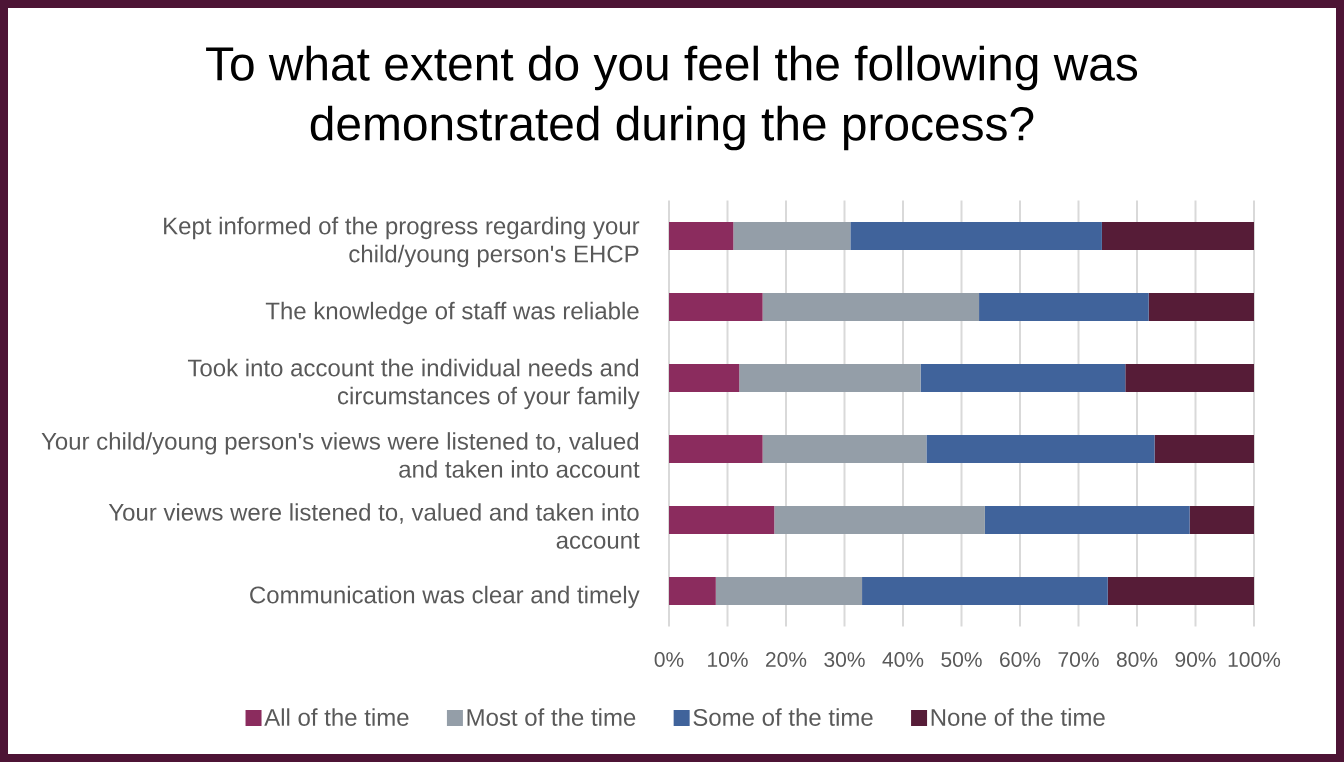  I want to click on legend-label: Most of the time, so click(551, 717).